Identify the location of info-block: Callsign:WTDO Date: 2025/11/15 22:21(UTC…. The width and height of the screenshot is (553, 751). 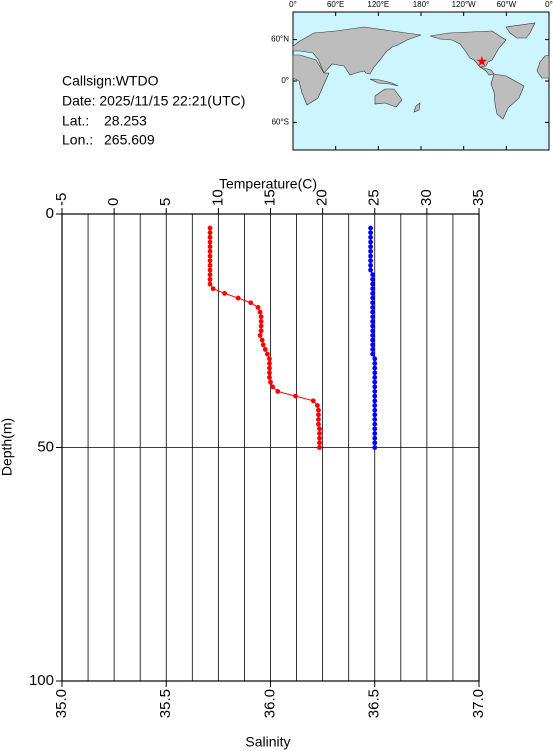
(153, 110).